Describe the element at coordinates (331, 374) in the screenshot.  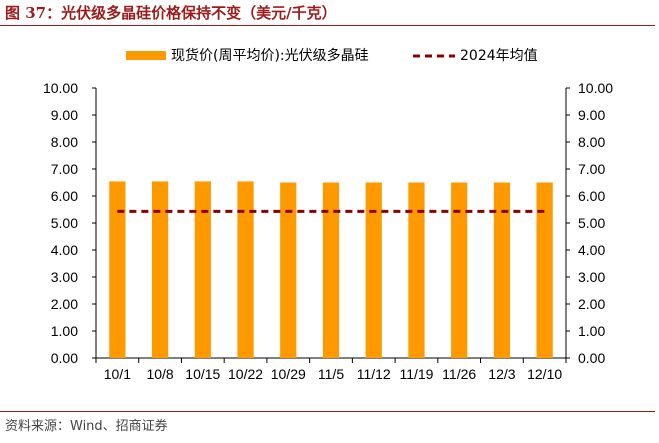
I see `x-tick-label: 11/5` at that location.